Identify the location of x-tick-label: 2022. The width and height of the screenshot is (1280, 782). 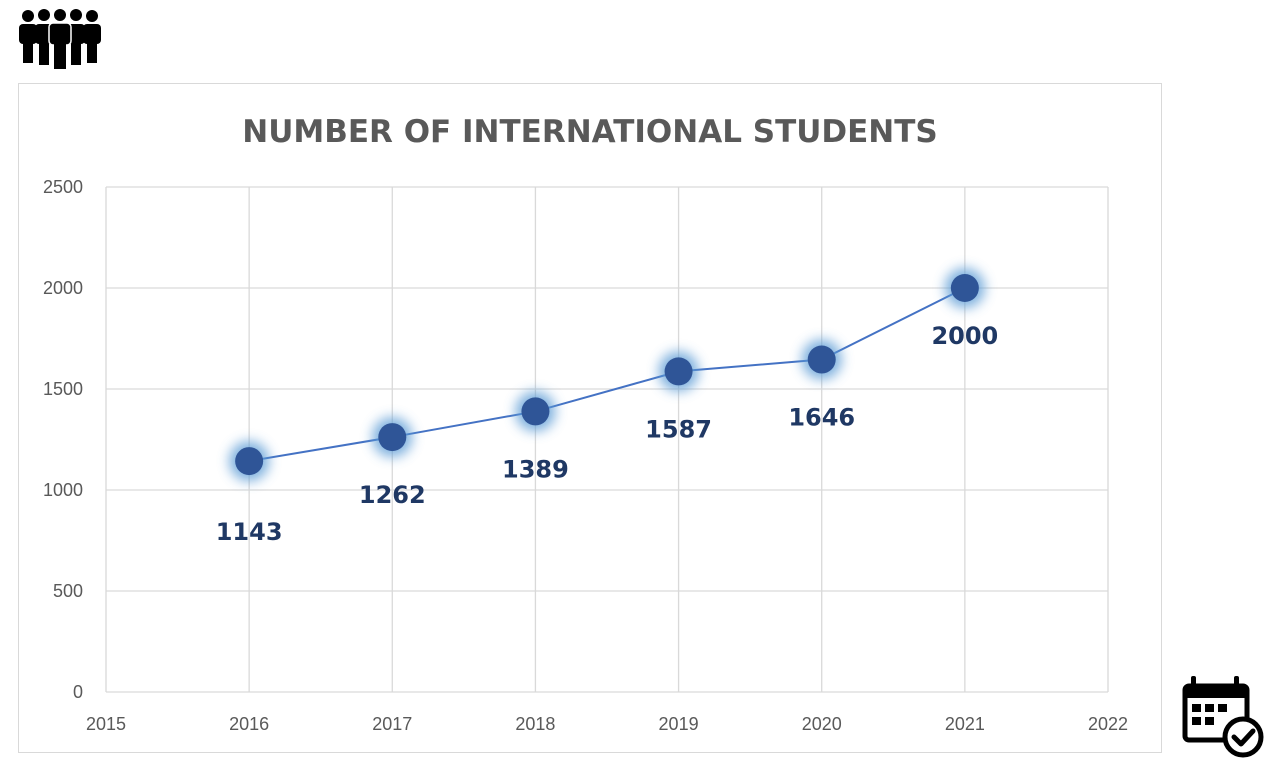
(1108, 724).